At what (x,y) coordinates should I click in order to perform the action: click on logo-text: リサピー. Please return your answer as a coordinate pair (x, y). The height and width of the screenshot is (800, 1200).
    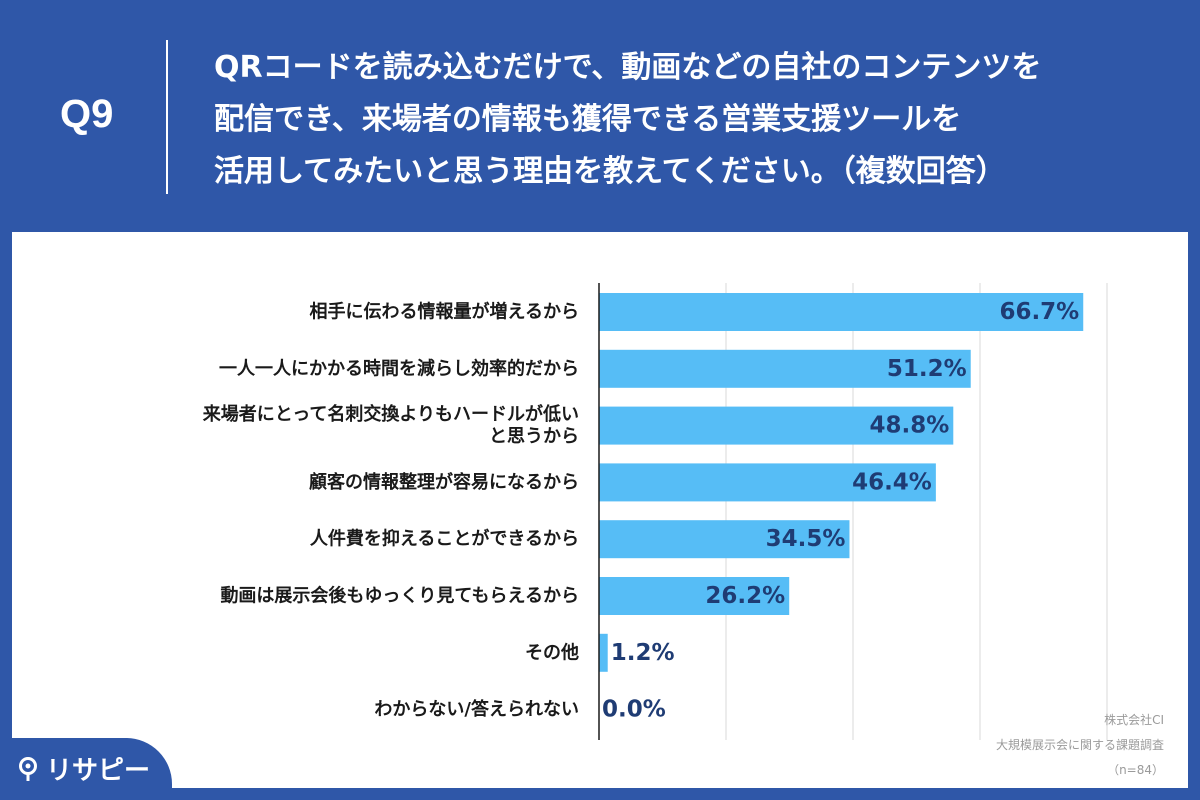
    Looking at the image, I should click on (98, 771).